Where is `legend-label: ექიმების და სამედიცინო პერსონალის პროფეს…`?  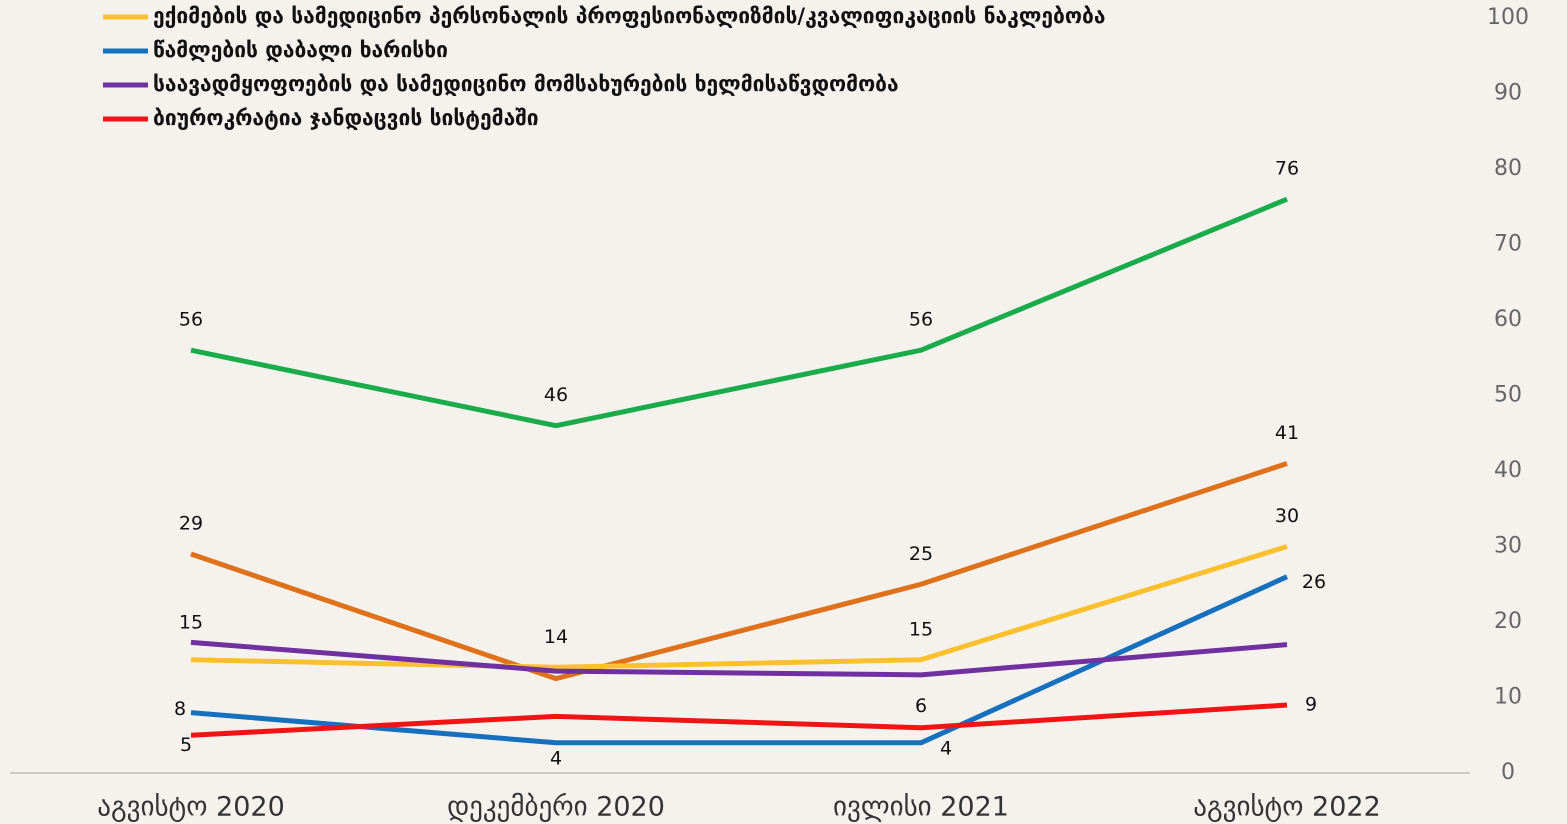
legend-label: ექიმების და სამედიცინო პერსონალის პროფეს… is located at coordinates (629, 16).